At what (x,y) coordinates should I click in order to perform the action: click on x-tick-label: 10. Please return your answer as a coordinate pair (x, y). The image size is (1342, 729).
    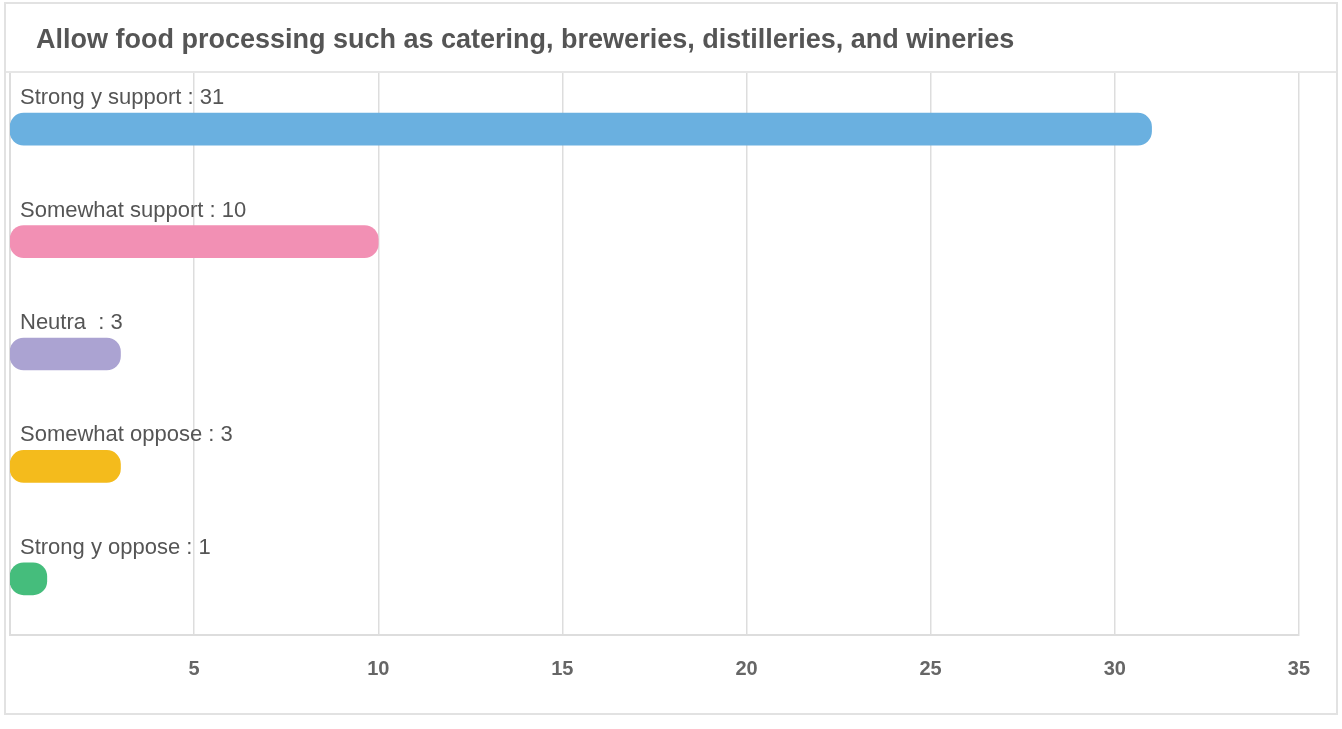
    Looking at the image, I should click on (378, 667).